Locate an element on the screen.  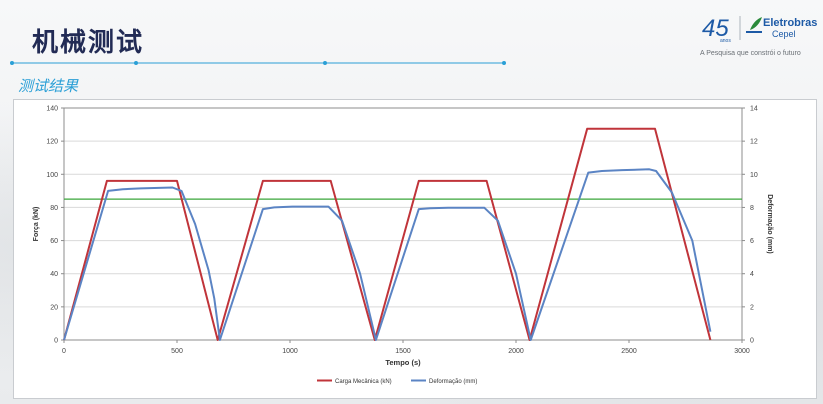
x-tick-label: 1500 is located at coordinates (403, 351).